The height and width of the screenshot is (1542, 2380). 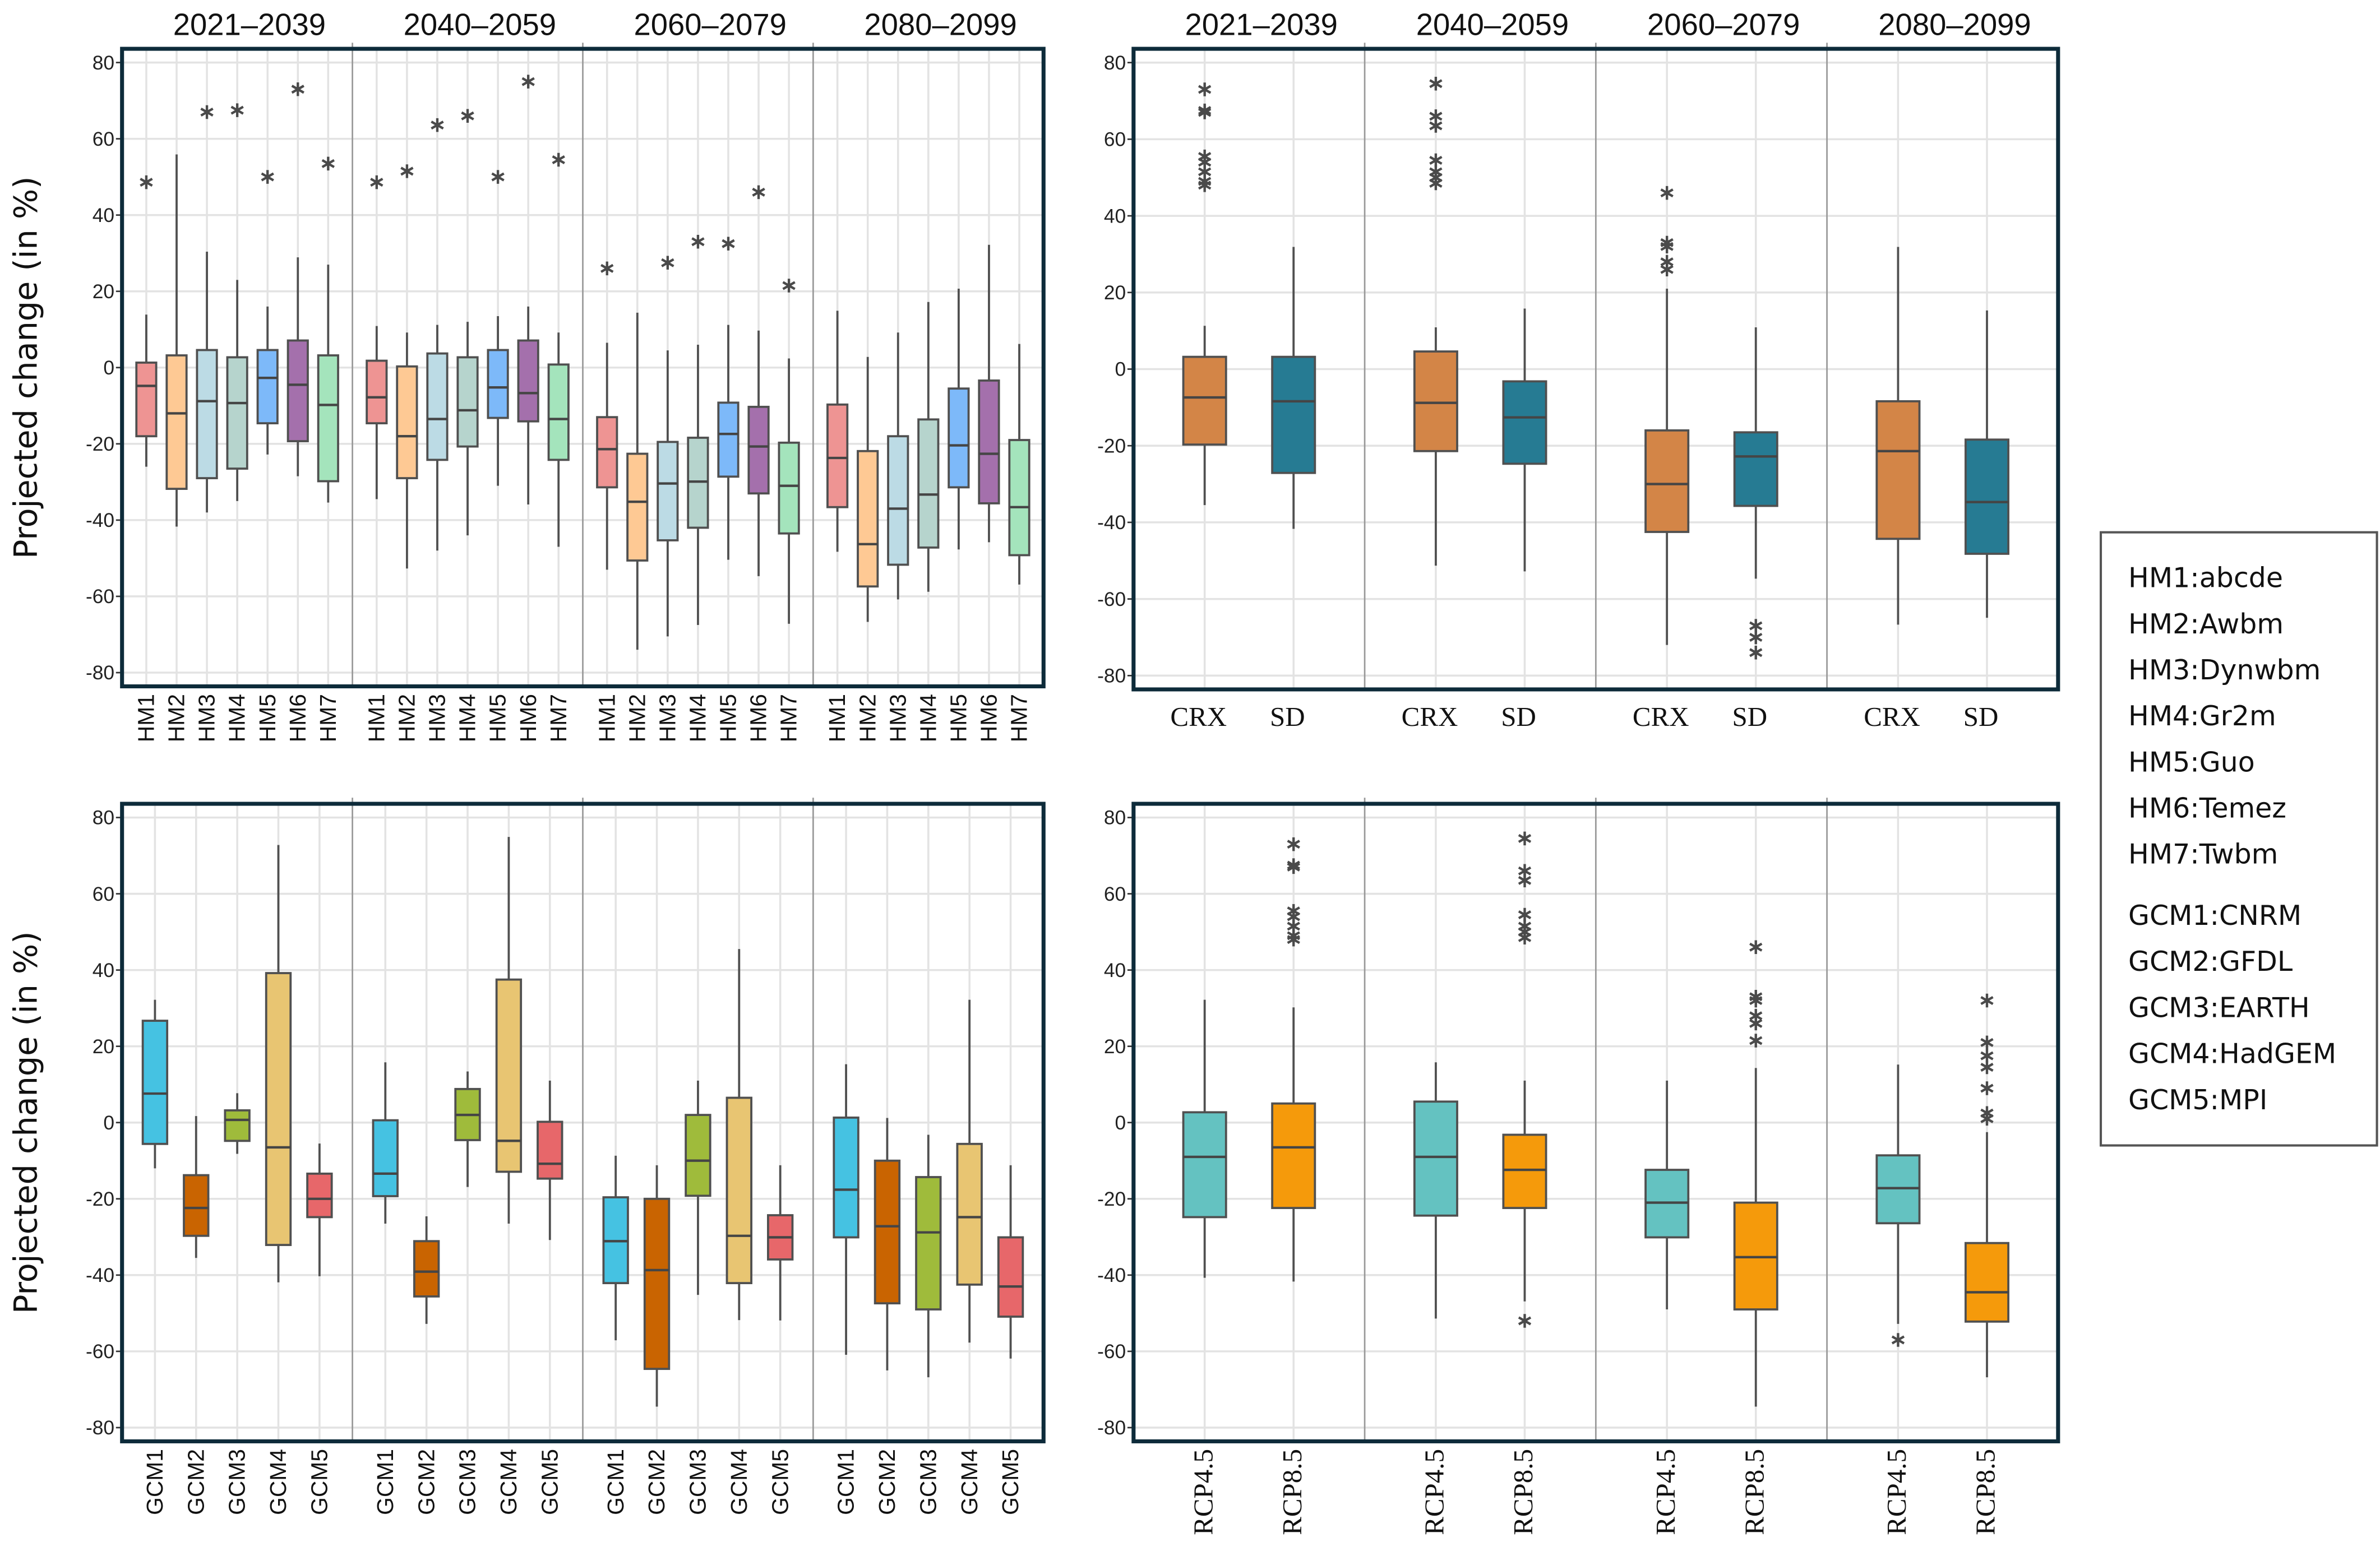 What do you see at coordinates (2224, 670) in the screenshot?
I see `legend-item: HM3:Dynwbm` at bounding box center [2224, 670].